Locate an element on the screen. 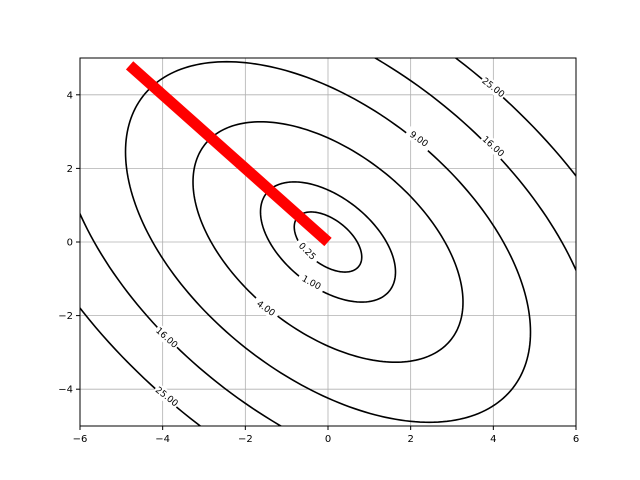 The height and width of the screenshot is (480, 640). x-axis: −6 −4 −2 0 2 4 6 is located at coordinates (326, 435).